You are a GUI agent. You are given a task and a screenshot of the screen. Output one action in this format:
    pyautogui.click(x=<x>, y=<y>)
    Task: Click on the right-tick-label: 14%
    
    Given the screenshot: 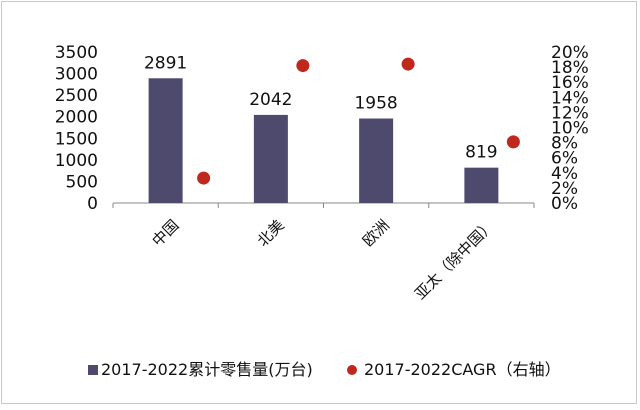 What is the action you would take?
    pyautogui.click(x=570, y=98)
    